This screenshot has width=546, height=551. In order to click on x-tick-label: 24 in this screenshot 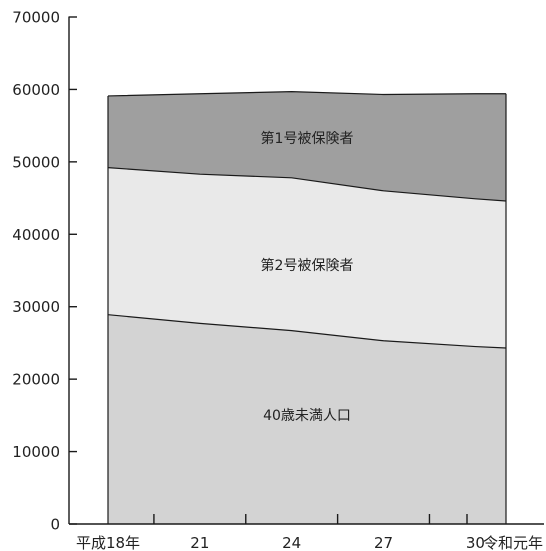, I will do `click(291, 542)`.